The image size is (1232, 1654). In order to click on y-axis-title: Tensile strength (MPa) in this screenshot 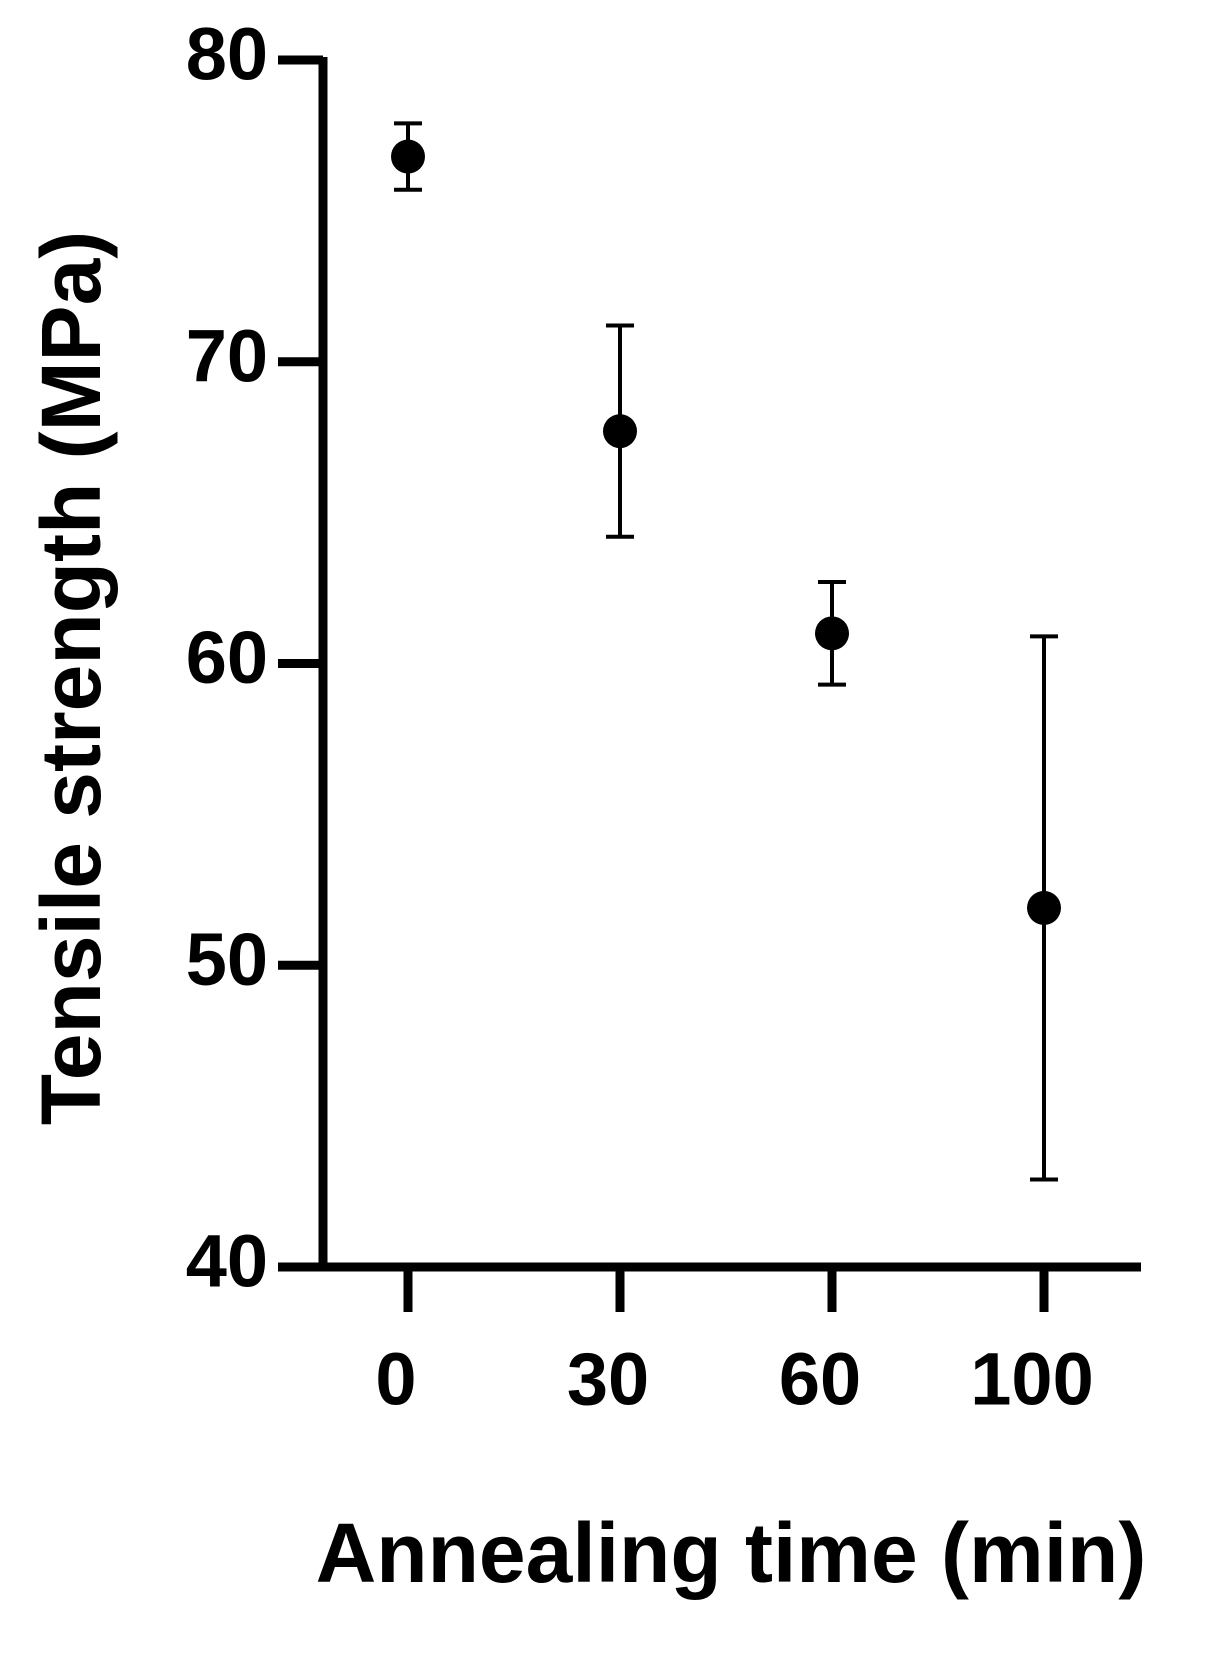, I will do `click(71, 678)`.